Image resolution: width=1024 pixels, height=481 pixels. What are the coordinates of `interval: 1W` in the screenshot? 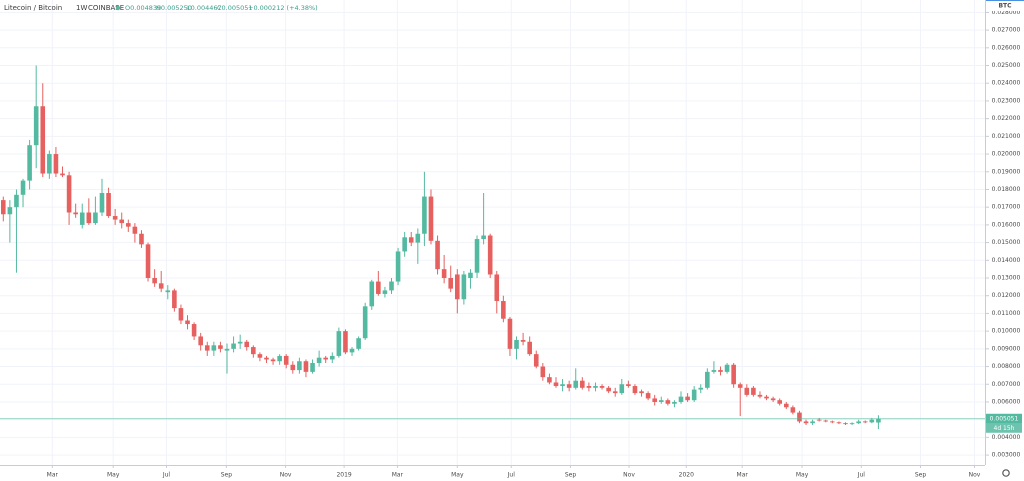 It's located at (81, 8).